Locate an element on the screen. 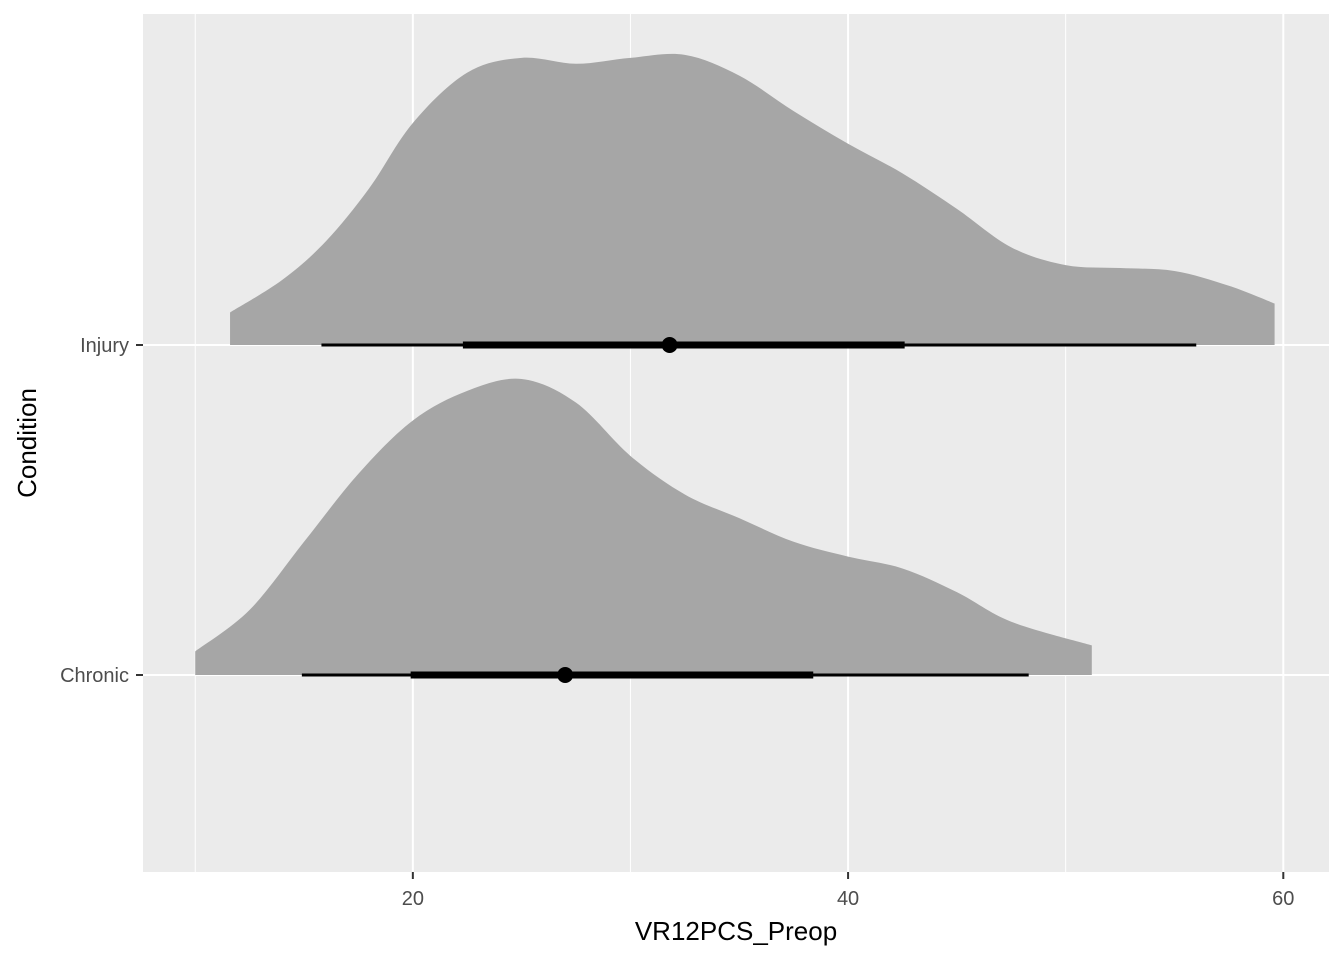 Image resolution: width=1344 pixels, height=960 pixels. point-chronic is located at coordinates (565, 675).